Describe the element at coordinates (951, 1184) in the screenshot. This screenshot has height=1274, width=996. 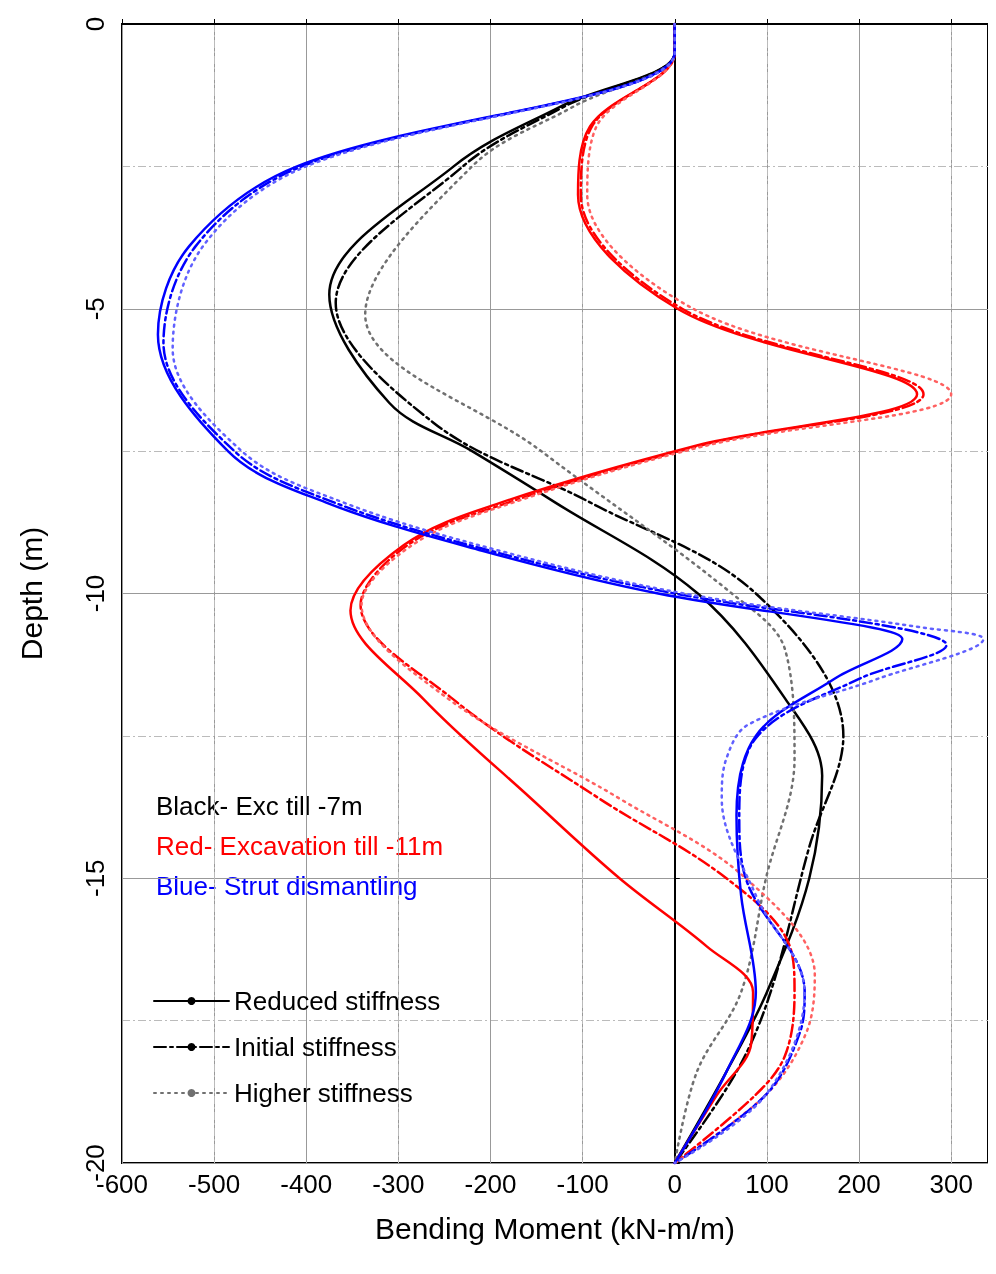
I see `x-tick-label: 300` at that location.